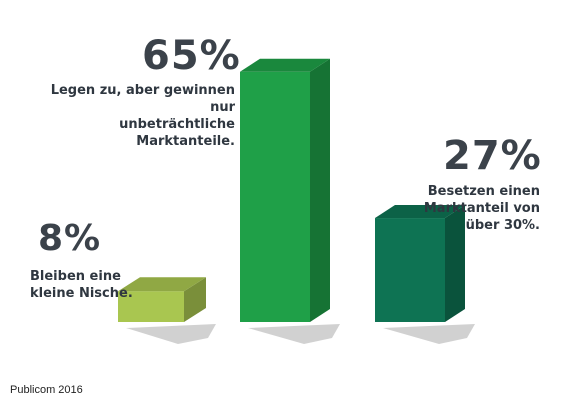 The image size is (567, 408). What do you see at coordinates (410, 270) in the screenshot?
I see `bar3-front` at bounding box center [410, 270].